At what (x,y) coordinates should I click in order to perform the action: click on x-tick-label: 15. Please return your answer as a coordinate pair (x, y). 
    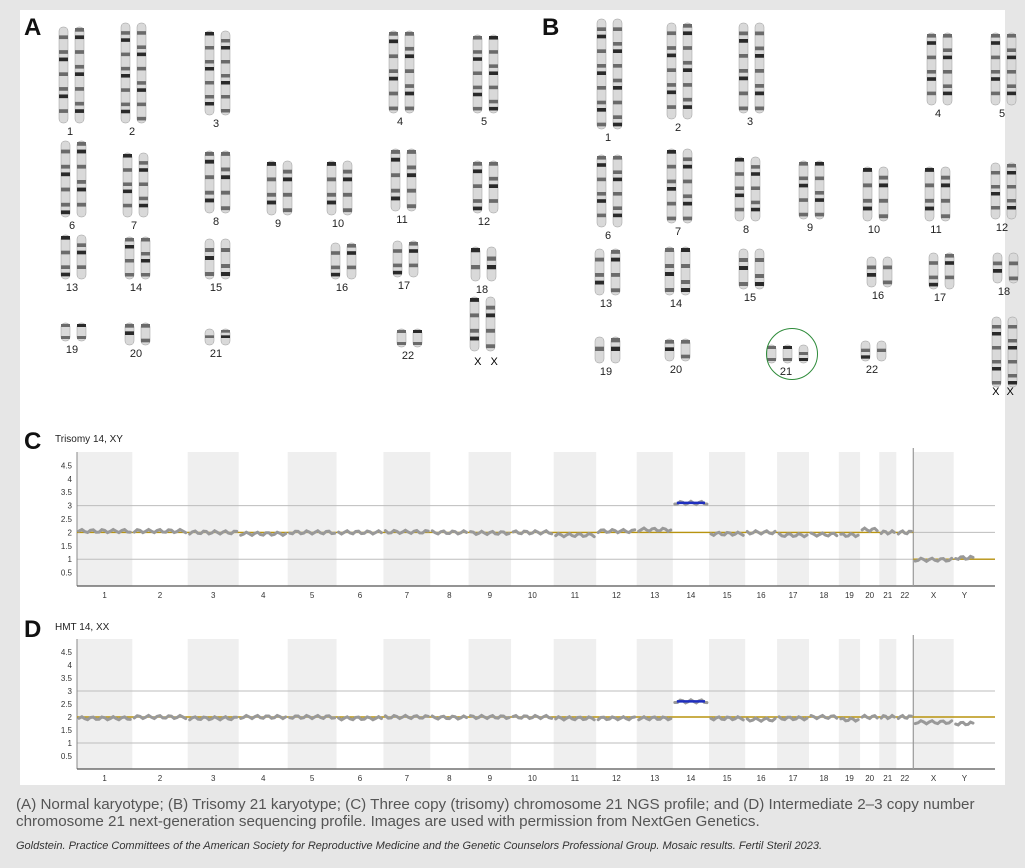
    Looking at the image, I should click on (727, 595).